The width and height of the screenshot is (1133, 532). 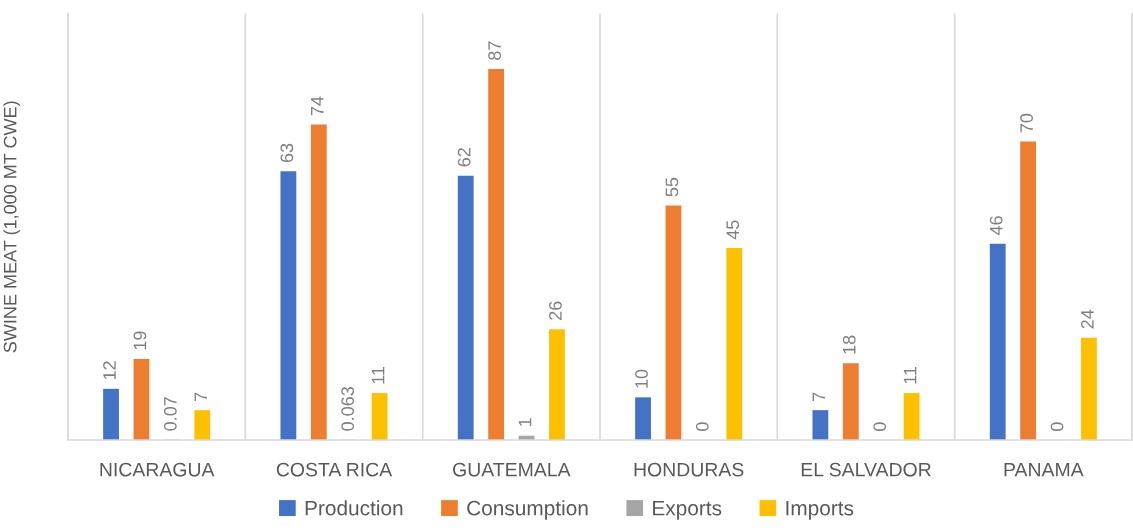 I want to click on data-label: 87, so click(x=494, y=50).